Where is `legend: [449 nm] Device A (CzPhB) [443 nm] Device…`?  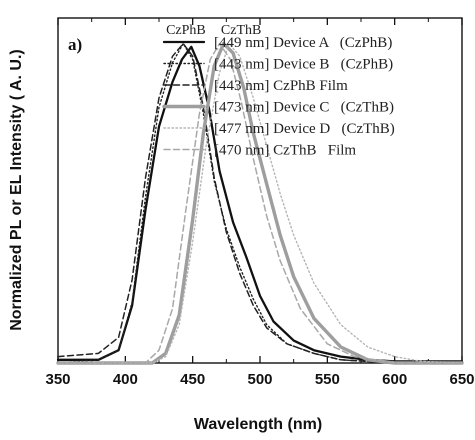
legend: [449 nm] Device A (CzPhB) [443 nm] Device… is located at coordinates (278, 97).